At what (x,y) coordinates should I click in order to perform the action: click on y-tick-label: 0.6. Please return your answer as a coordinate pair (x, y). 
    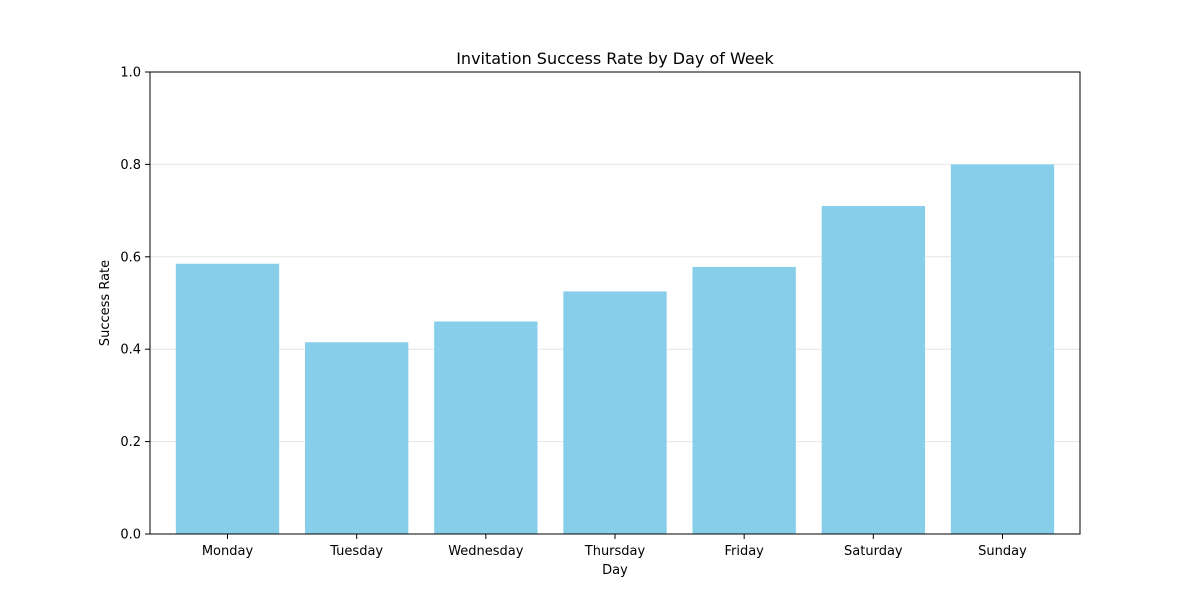
    Looking at the image, I should click on (130, 257).